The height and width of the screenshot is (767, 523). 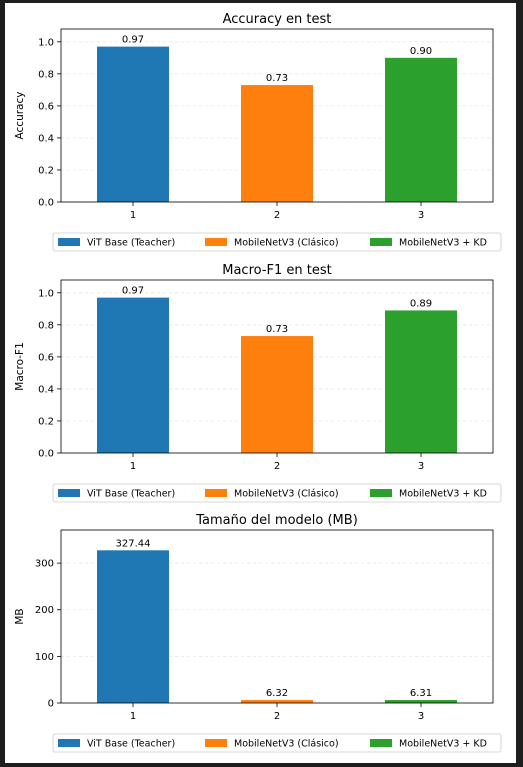 I want to click on data-label: 0.89, so click(x=421, y=303).